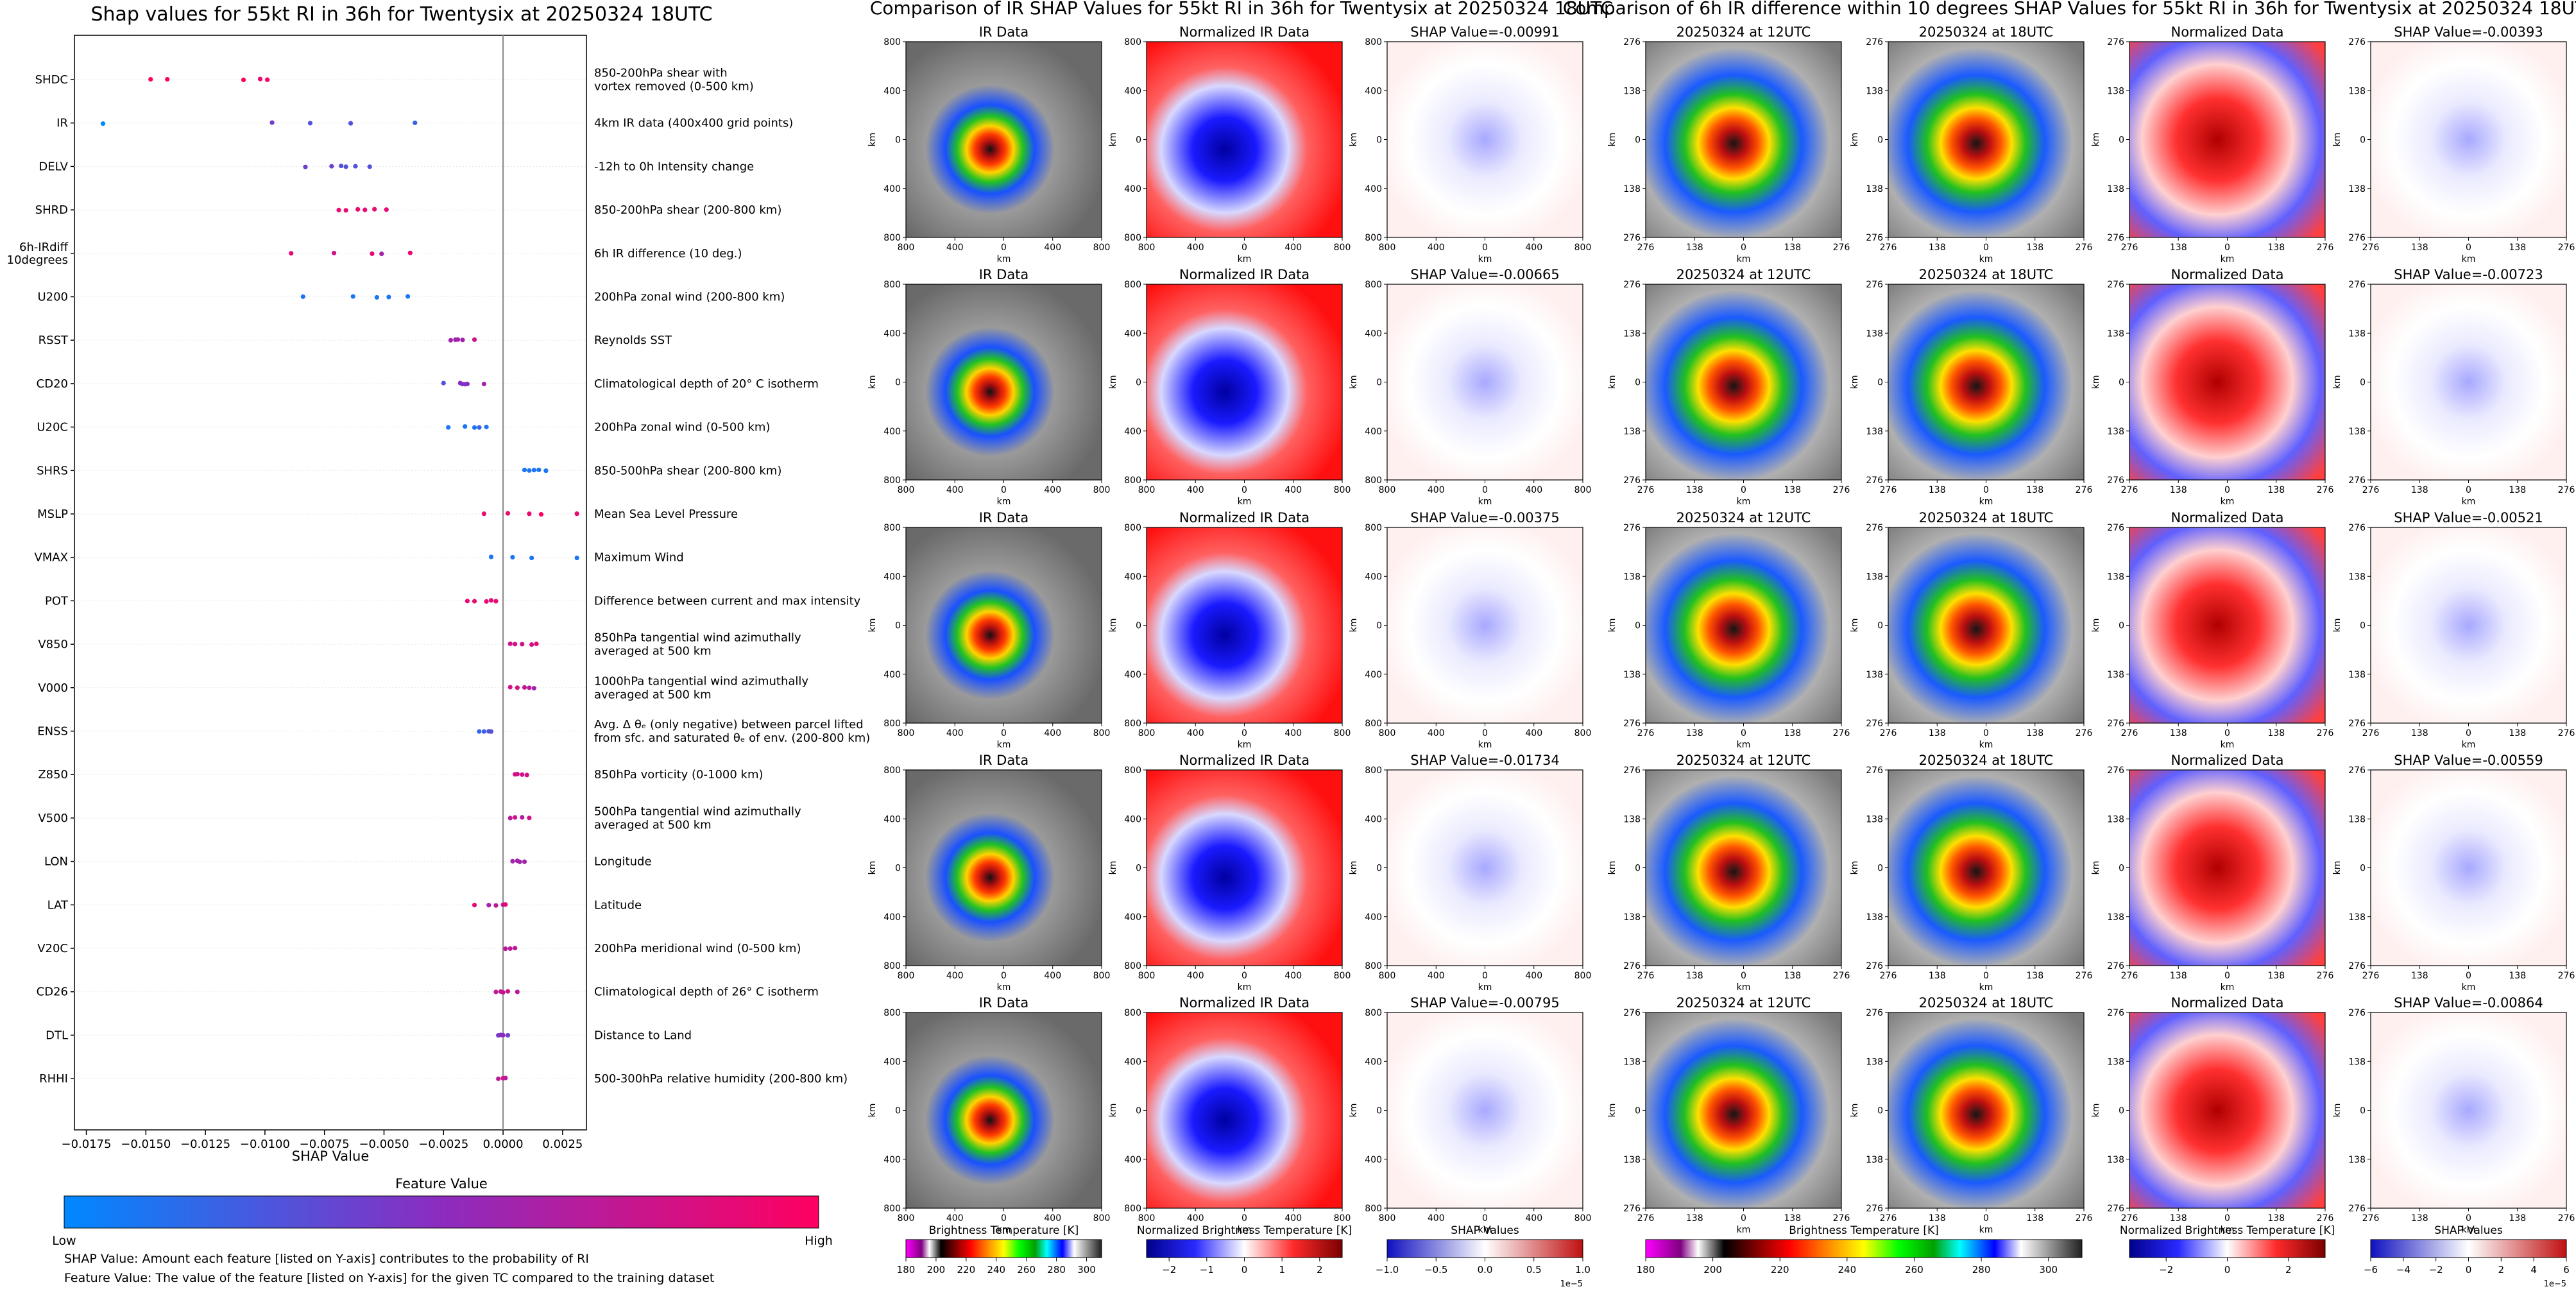  Describe the element at coordinates (53, 992) in the screenshot. I see `feature-code-label: CD26` at that location.